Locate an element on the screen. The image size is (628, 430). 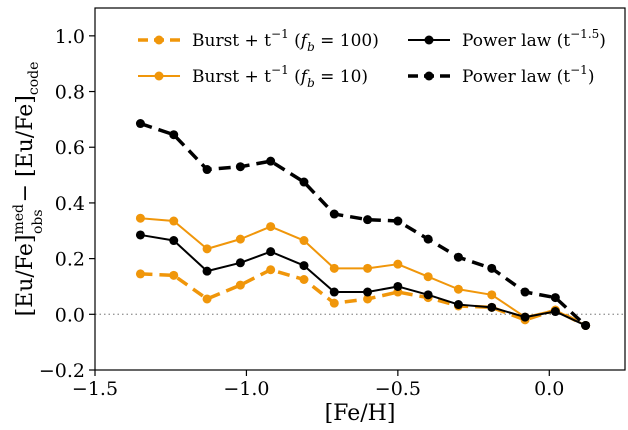
x-axis-label: [Fe/H] is located at coordinates (360, 413).